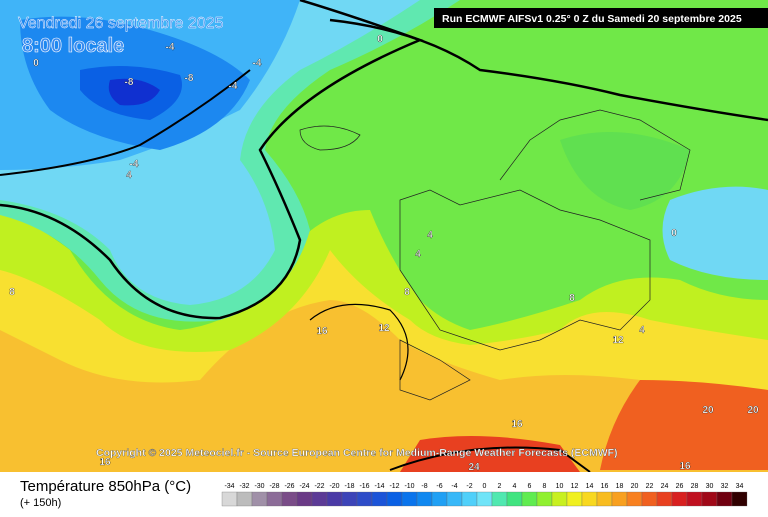 The image size is (768, 517). I want to click on scale-label: -10, so click(409, 486).